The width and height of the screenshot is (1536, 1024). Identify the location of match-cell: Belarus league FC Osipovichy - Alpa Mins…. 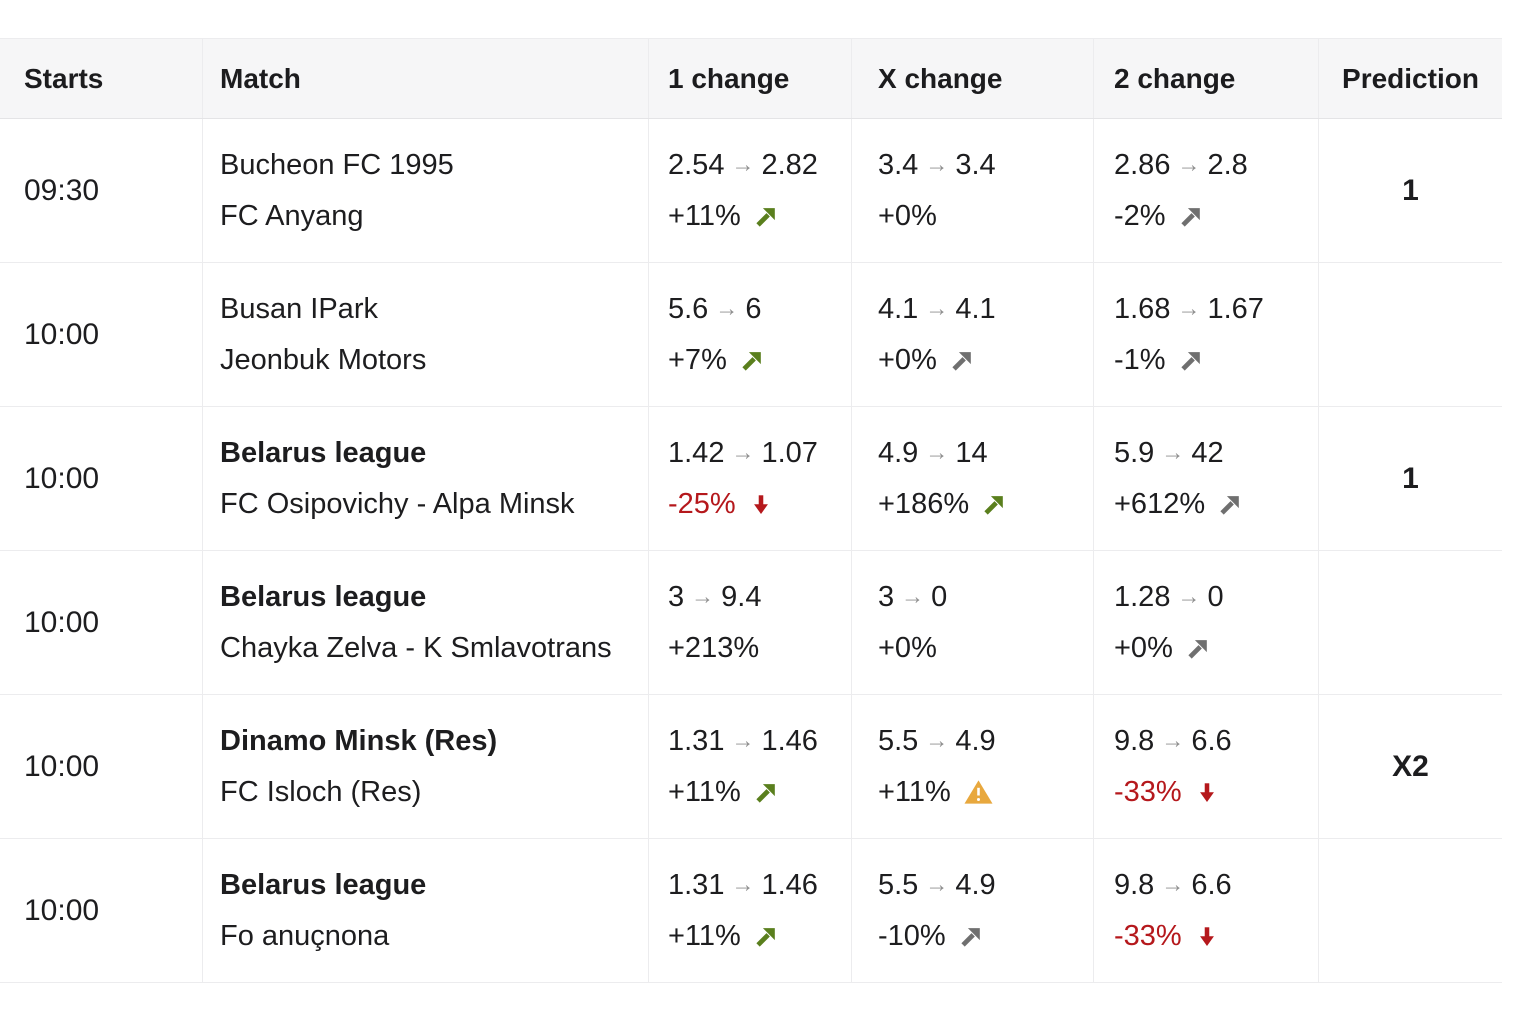
(425, 478).